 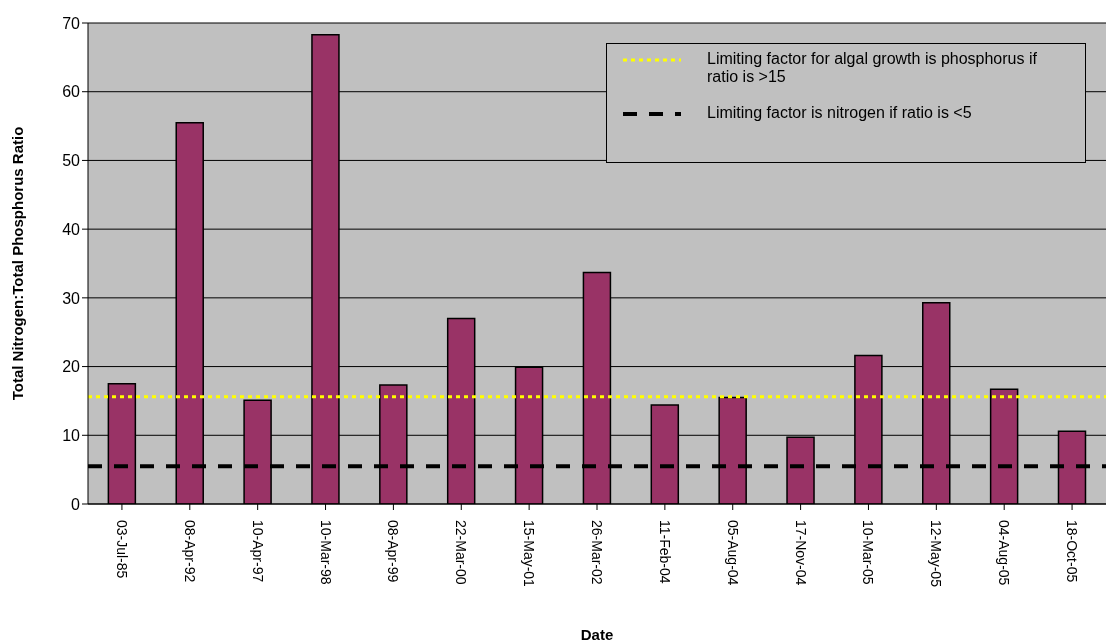 What do you see at coordinates (71, 92) in the screenshot?
I see `y-tick-label: 60` at bounding box center [71, 92].